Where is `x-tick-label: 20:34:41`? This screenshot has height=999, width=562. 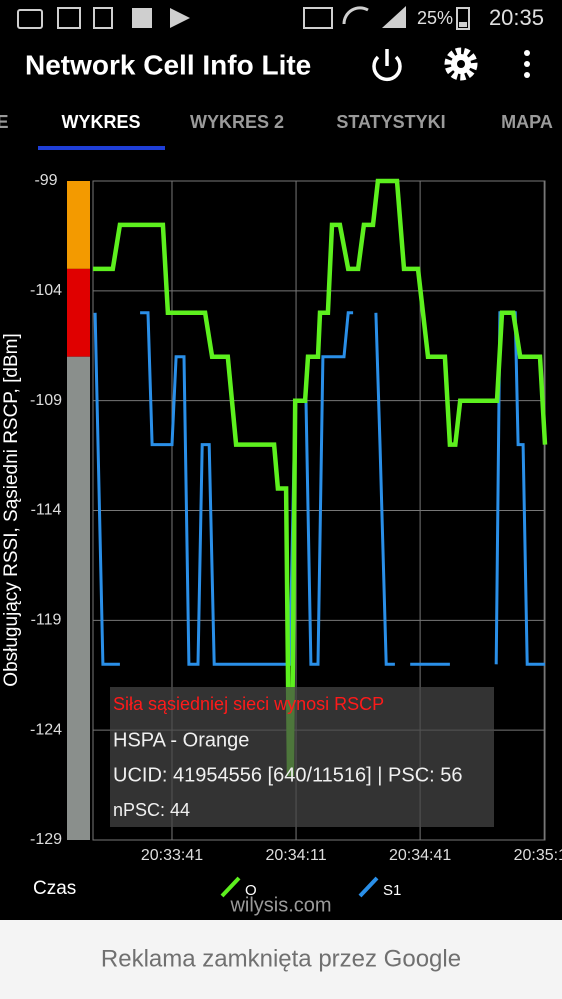 x-tick-label: 20:34:41 is located at coordinates (420, 855).